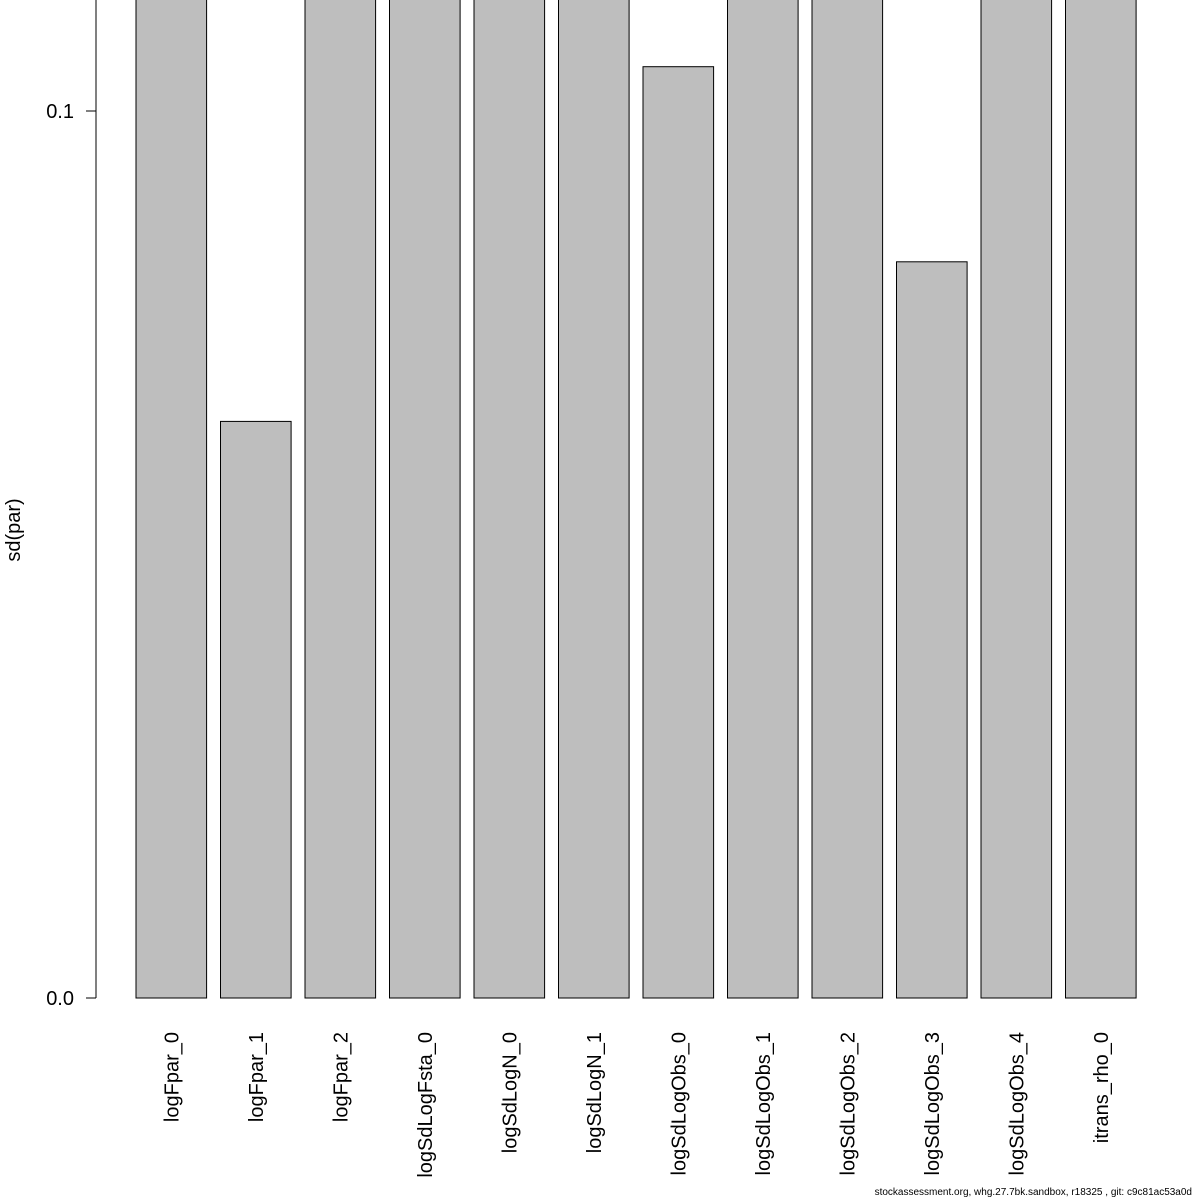 The width and height of the screenshot is (1200, 1200). I want to click on y-axis: 0.00.10.20.30.40.5, so click(71, 505).